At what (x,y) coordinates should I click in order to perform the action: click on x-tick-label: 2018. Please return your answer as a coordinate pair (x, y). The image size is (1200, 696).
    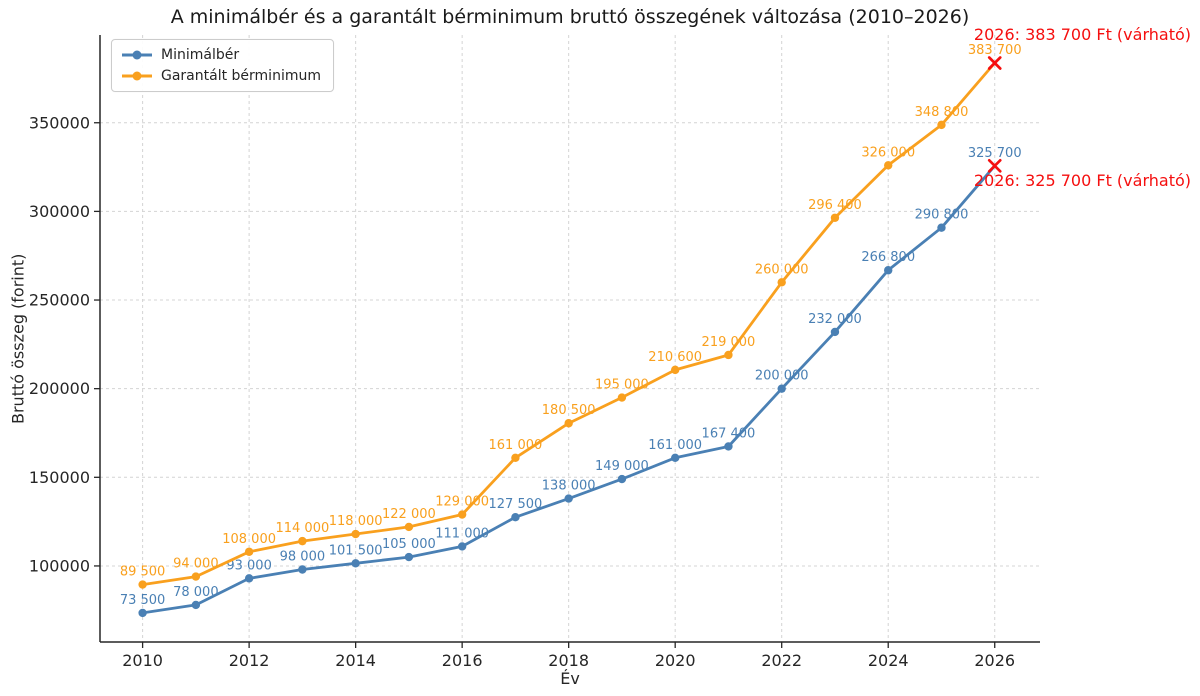
    Looking at the image, I should click on (568, 660).